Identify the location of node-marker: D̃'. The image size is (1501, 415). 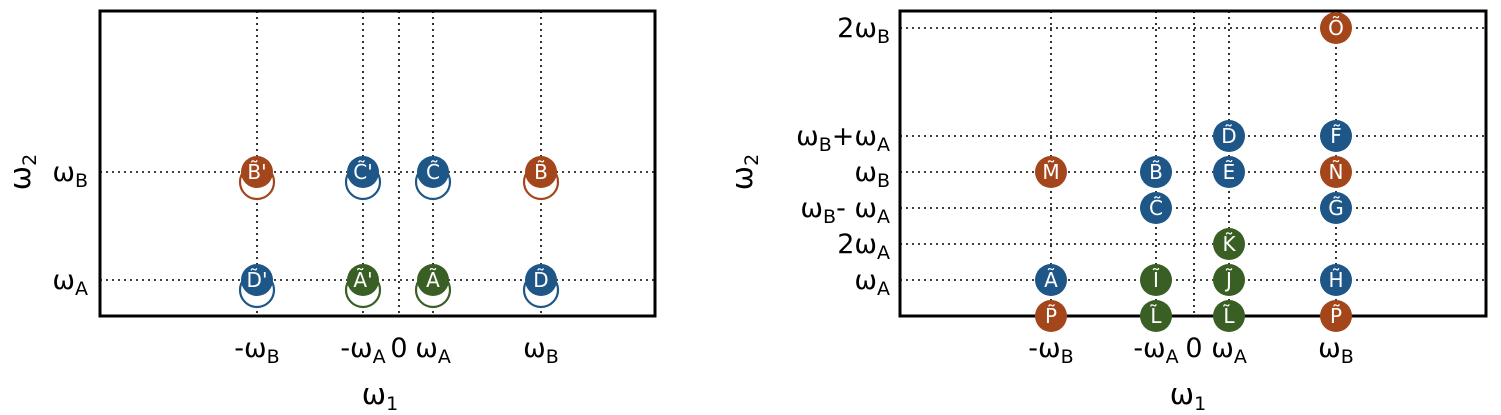
(257, 286).